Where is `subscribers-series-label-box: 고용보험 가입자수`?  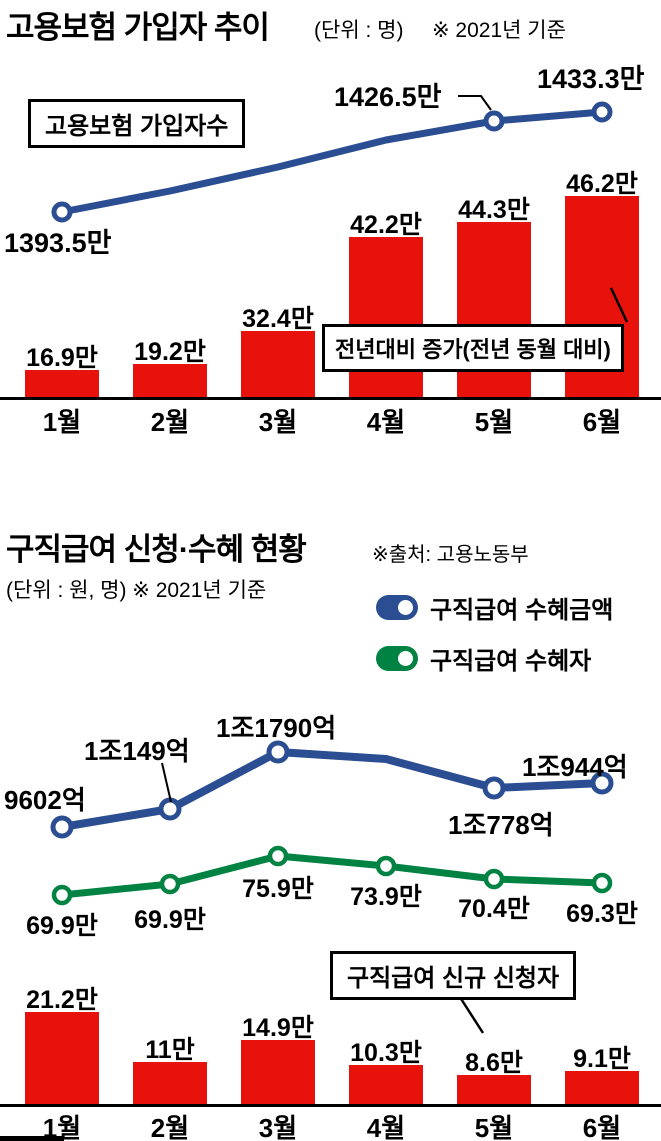
subscribers-series-label-box: 고용보험 가입자수 is located at coordinates (137, 123).